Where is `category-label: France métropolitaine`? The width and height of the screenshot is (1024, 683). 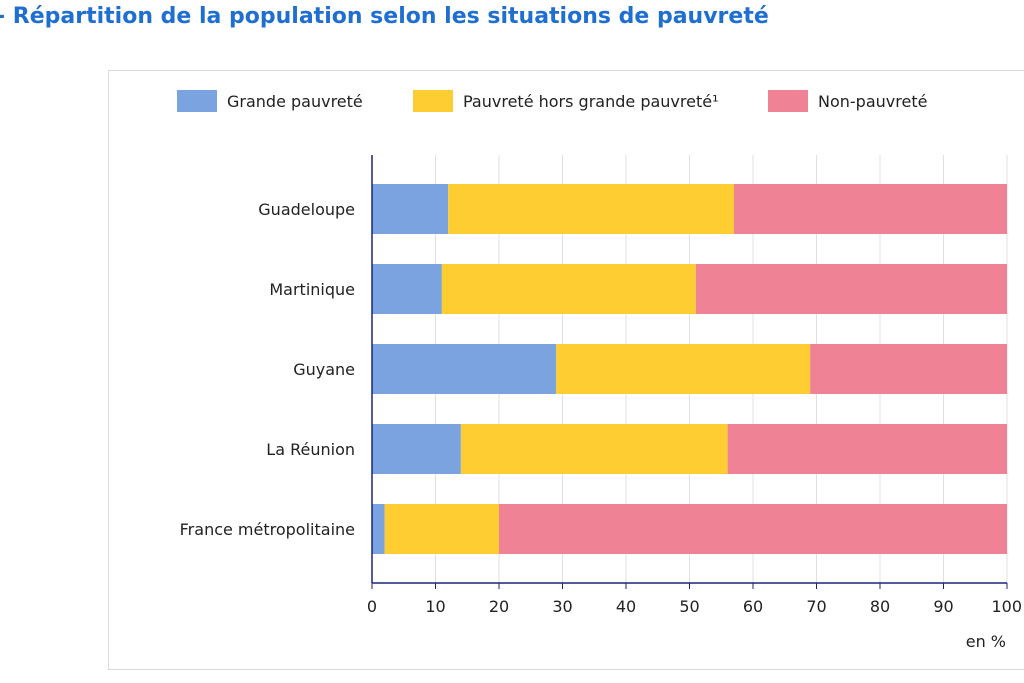 category-label: France métropolitaine is located at coordinates (267, 529).